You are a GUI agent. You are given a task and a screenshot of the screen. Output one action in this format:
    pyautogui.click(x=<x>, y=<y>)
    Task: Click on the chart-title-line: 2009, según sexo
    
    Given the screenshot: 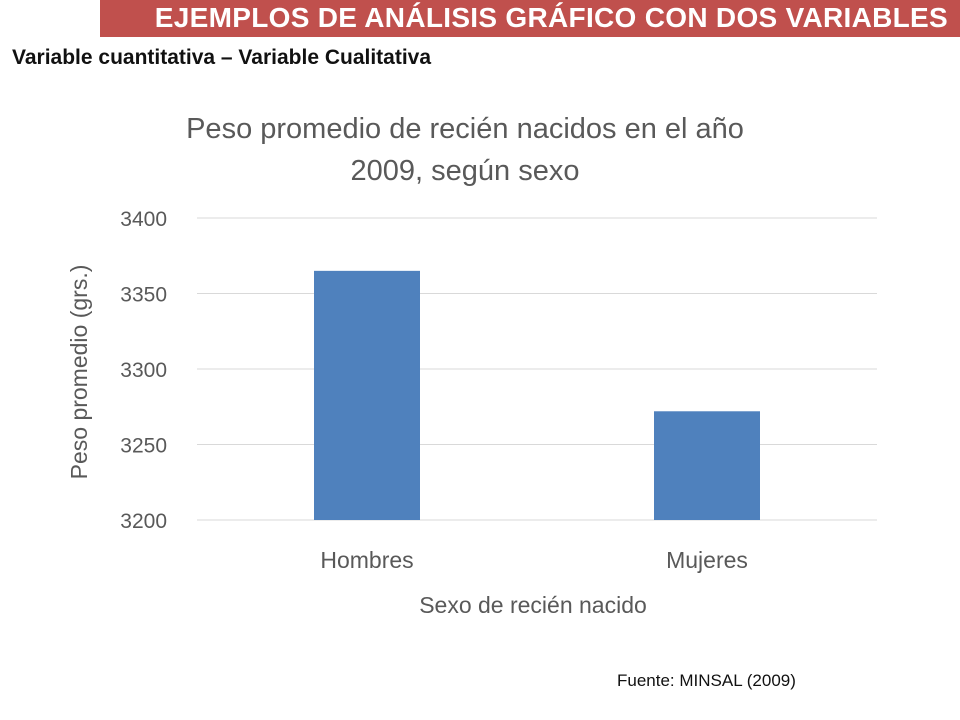 What is the action you would take?
    pyautogui.click(x=465, y=171)
    